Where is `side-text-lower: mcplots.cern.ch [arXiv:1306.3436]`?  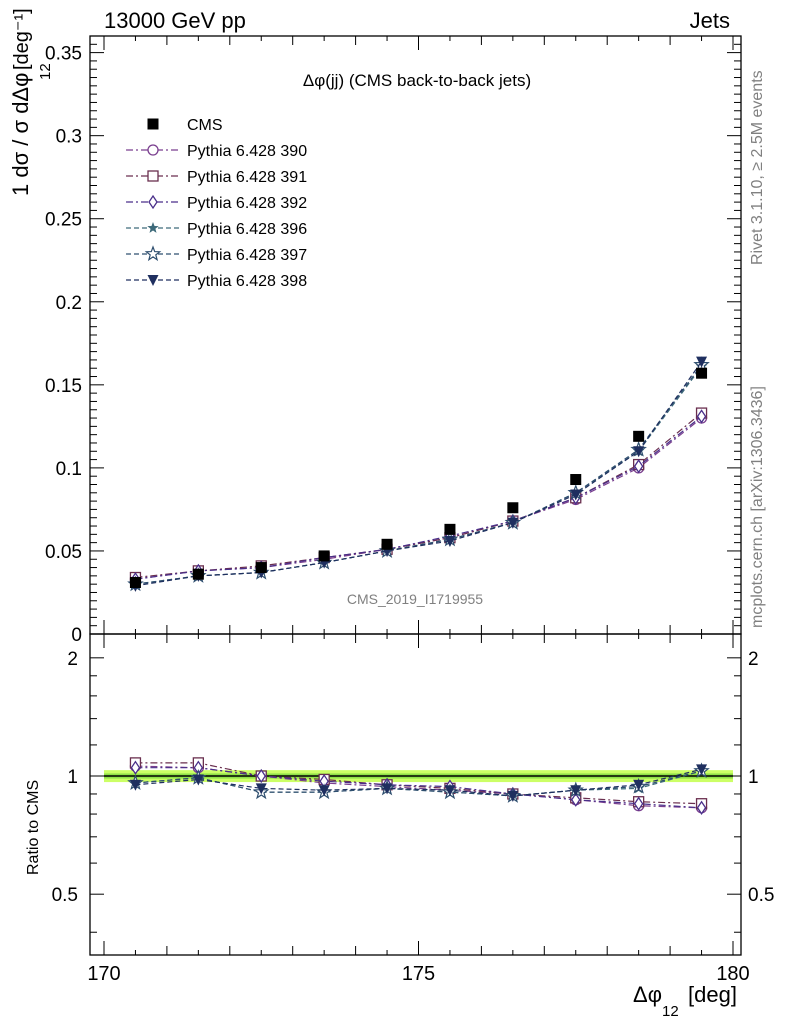 side-text-lower: mcplots.cern.ch [arXiv:1306.3436] is located at coordinates (757, 507).